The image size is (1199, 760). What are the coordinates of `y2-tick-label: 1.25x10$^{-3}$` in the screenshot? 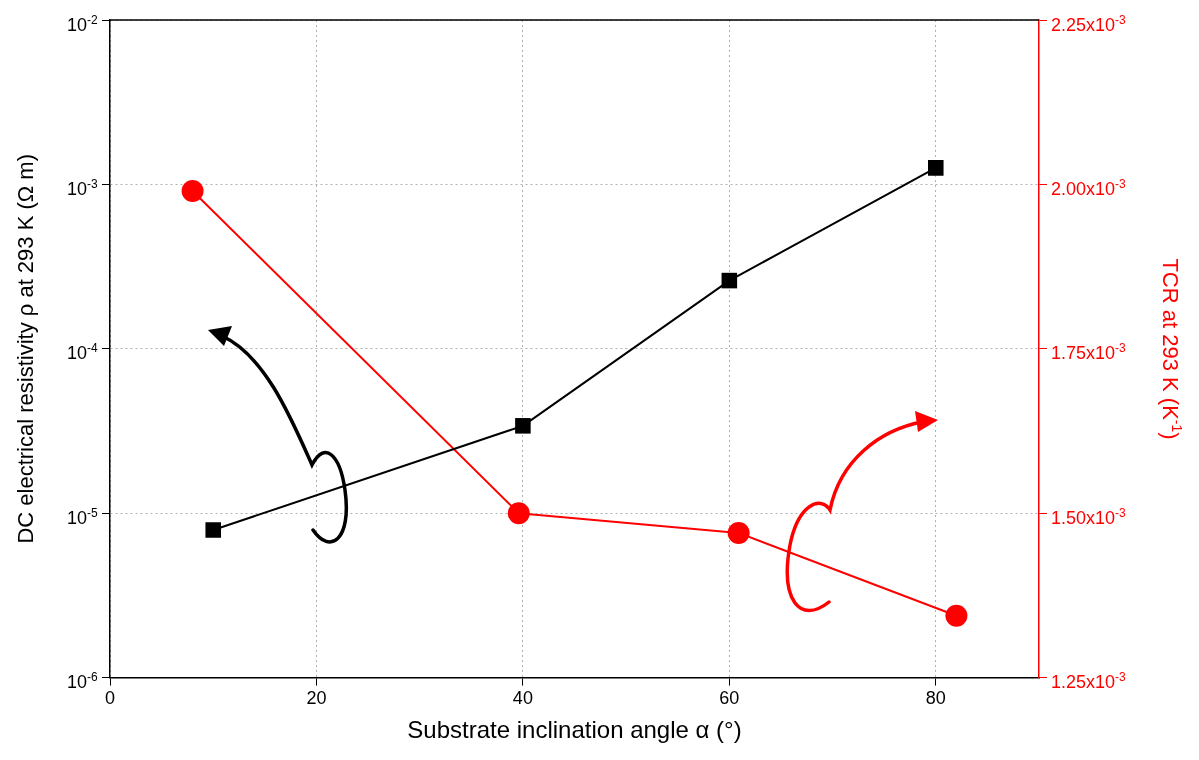 It's located at (1088, 681).